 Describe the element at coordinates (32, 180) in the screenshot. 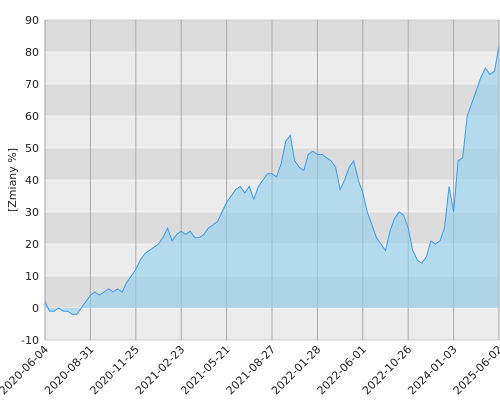

I see `y-tick-label: 40` at that location.